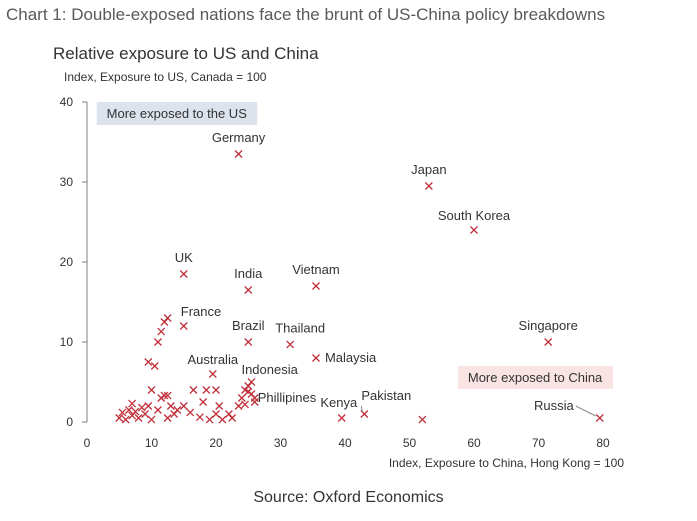 The image size is (697, 521). I want to click on scatter-point-malaysia, so click(316, 358).